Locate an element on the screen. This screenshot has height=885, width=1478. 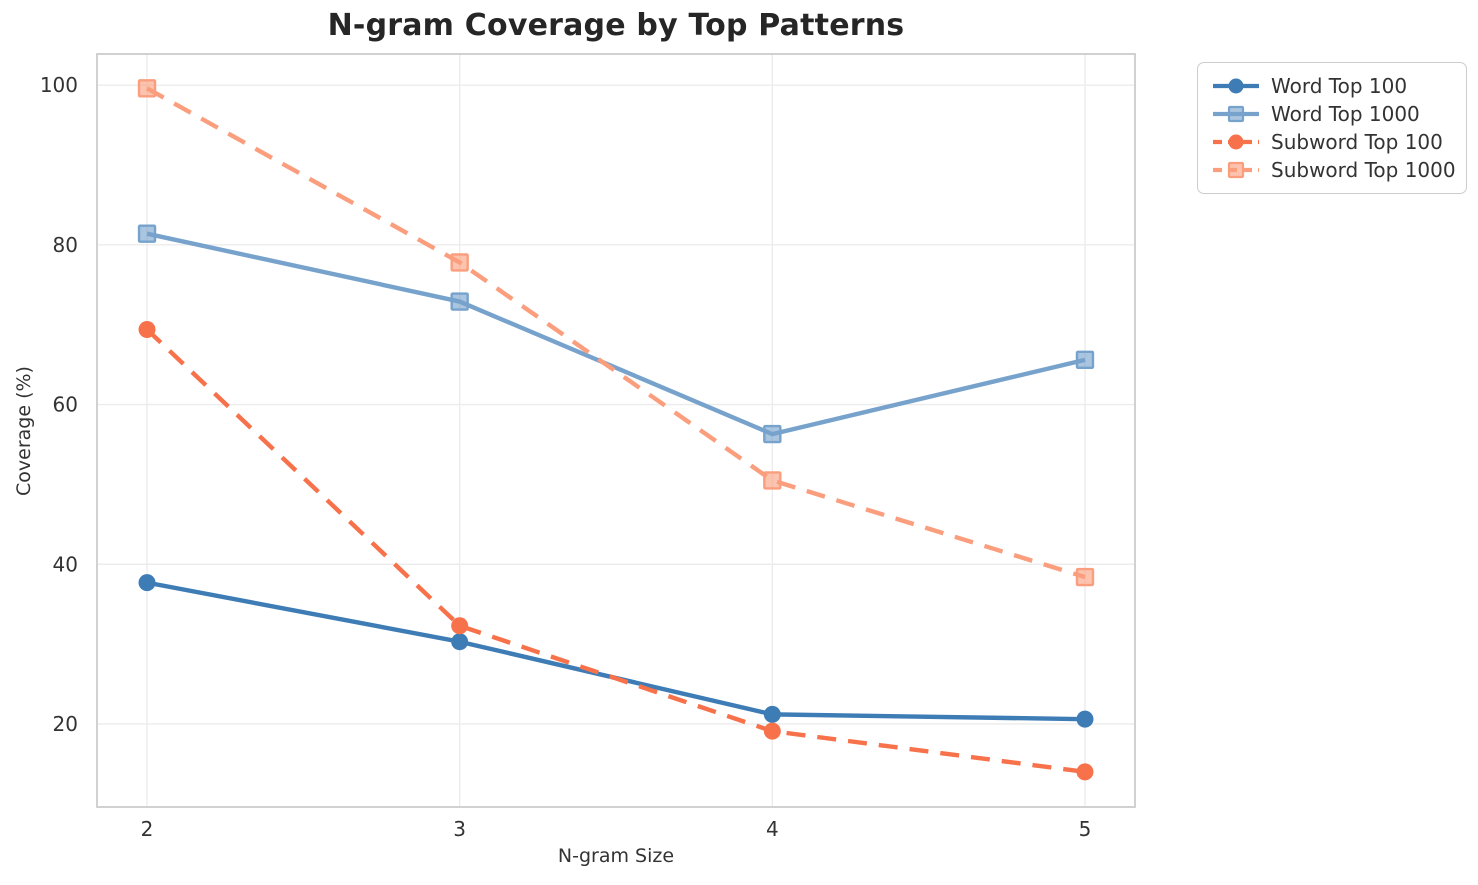
x-tick-label: 3 is located at coordinates (459, 829).